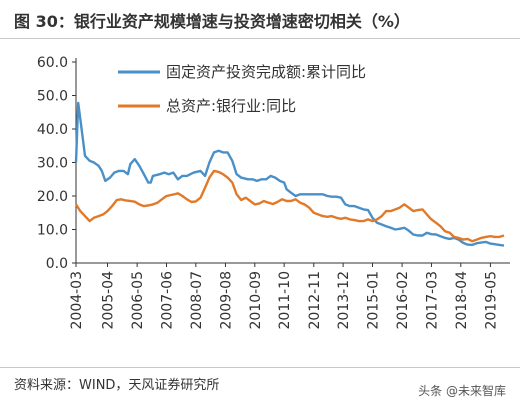  I want to click on y-tick-label: 0.0, so click(57, 264).